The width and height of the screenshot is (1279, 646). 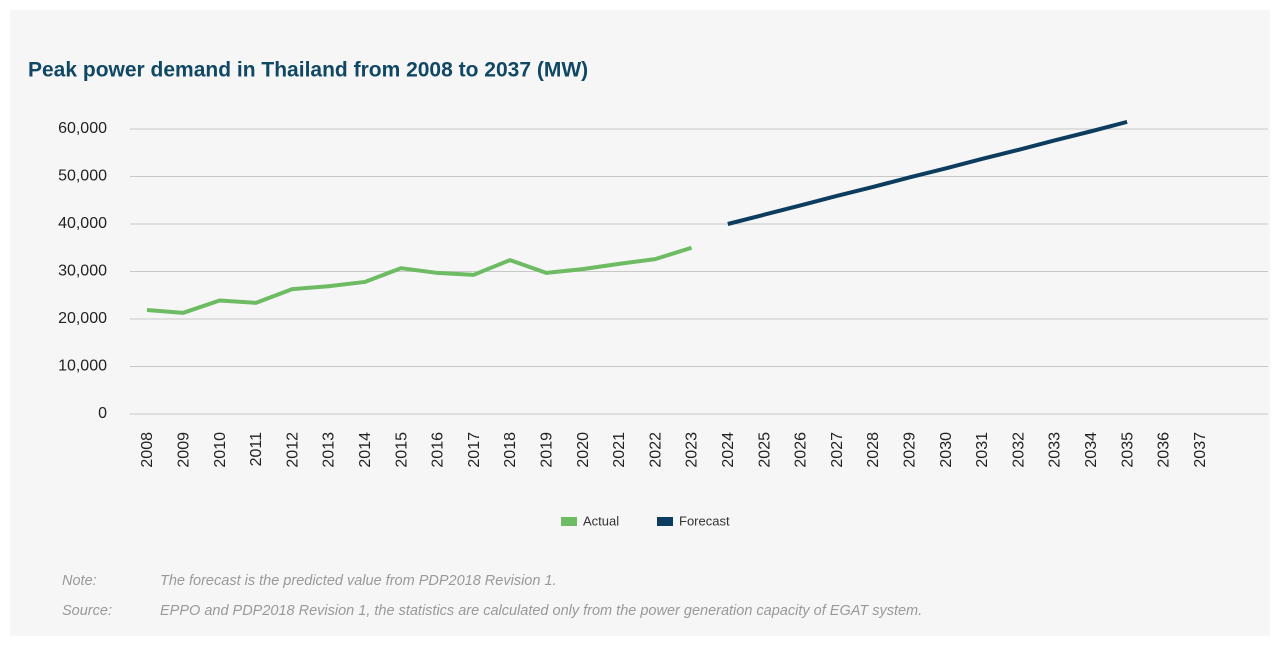 I want to click on legend-label: Forecast, so click(x=704, y=520).